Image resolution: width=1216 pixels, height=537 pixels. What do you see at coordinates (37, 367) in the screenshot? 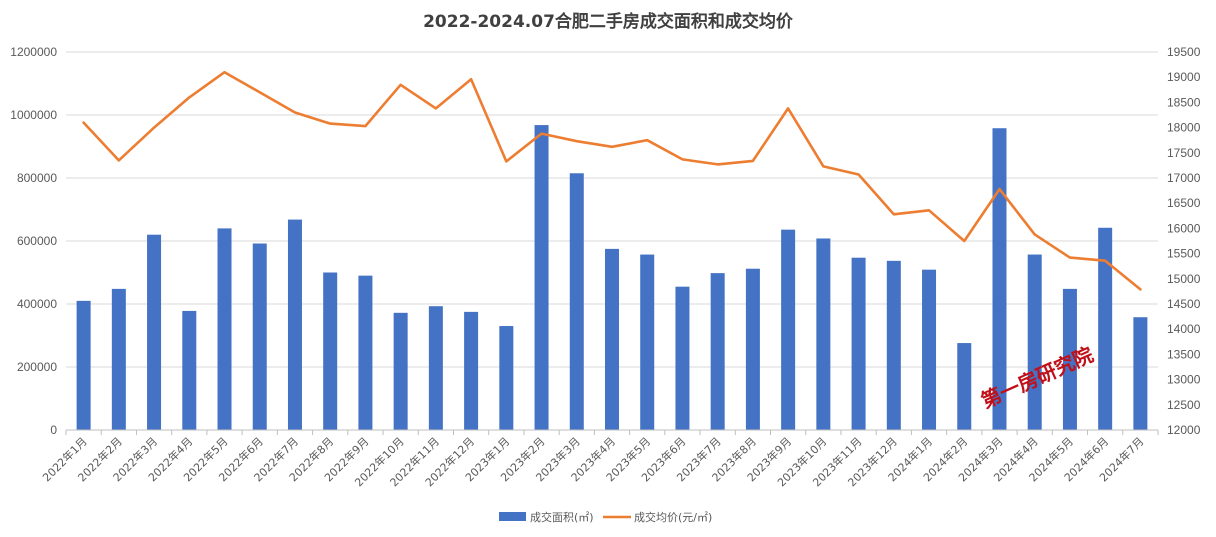
I see `y-left-tick-label: 200000` at bounding box center [37, 367].